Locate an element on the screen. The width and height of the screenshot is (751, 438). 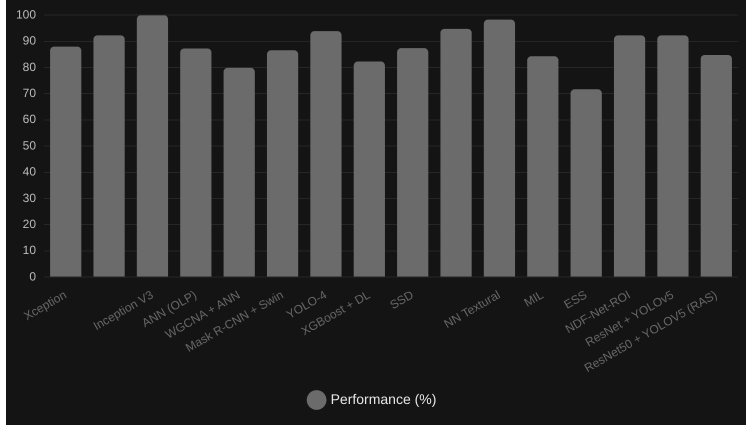
y-tick-label: 60 is located at coordinates (29, 119).